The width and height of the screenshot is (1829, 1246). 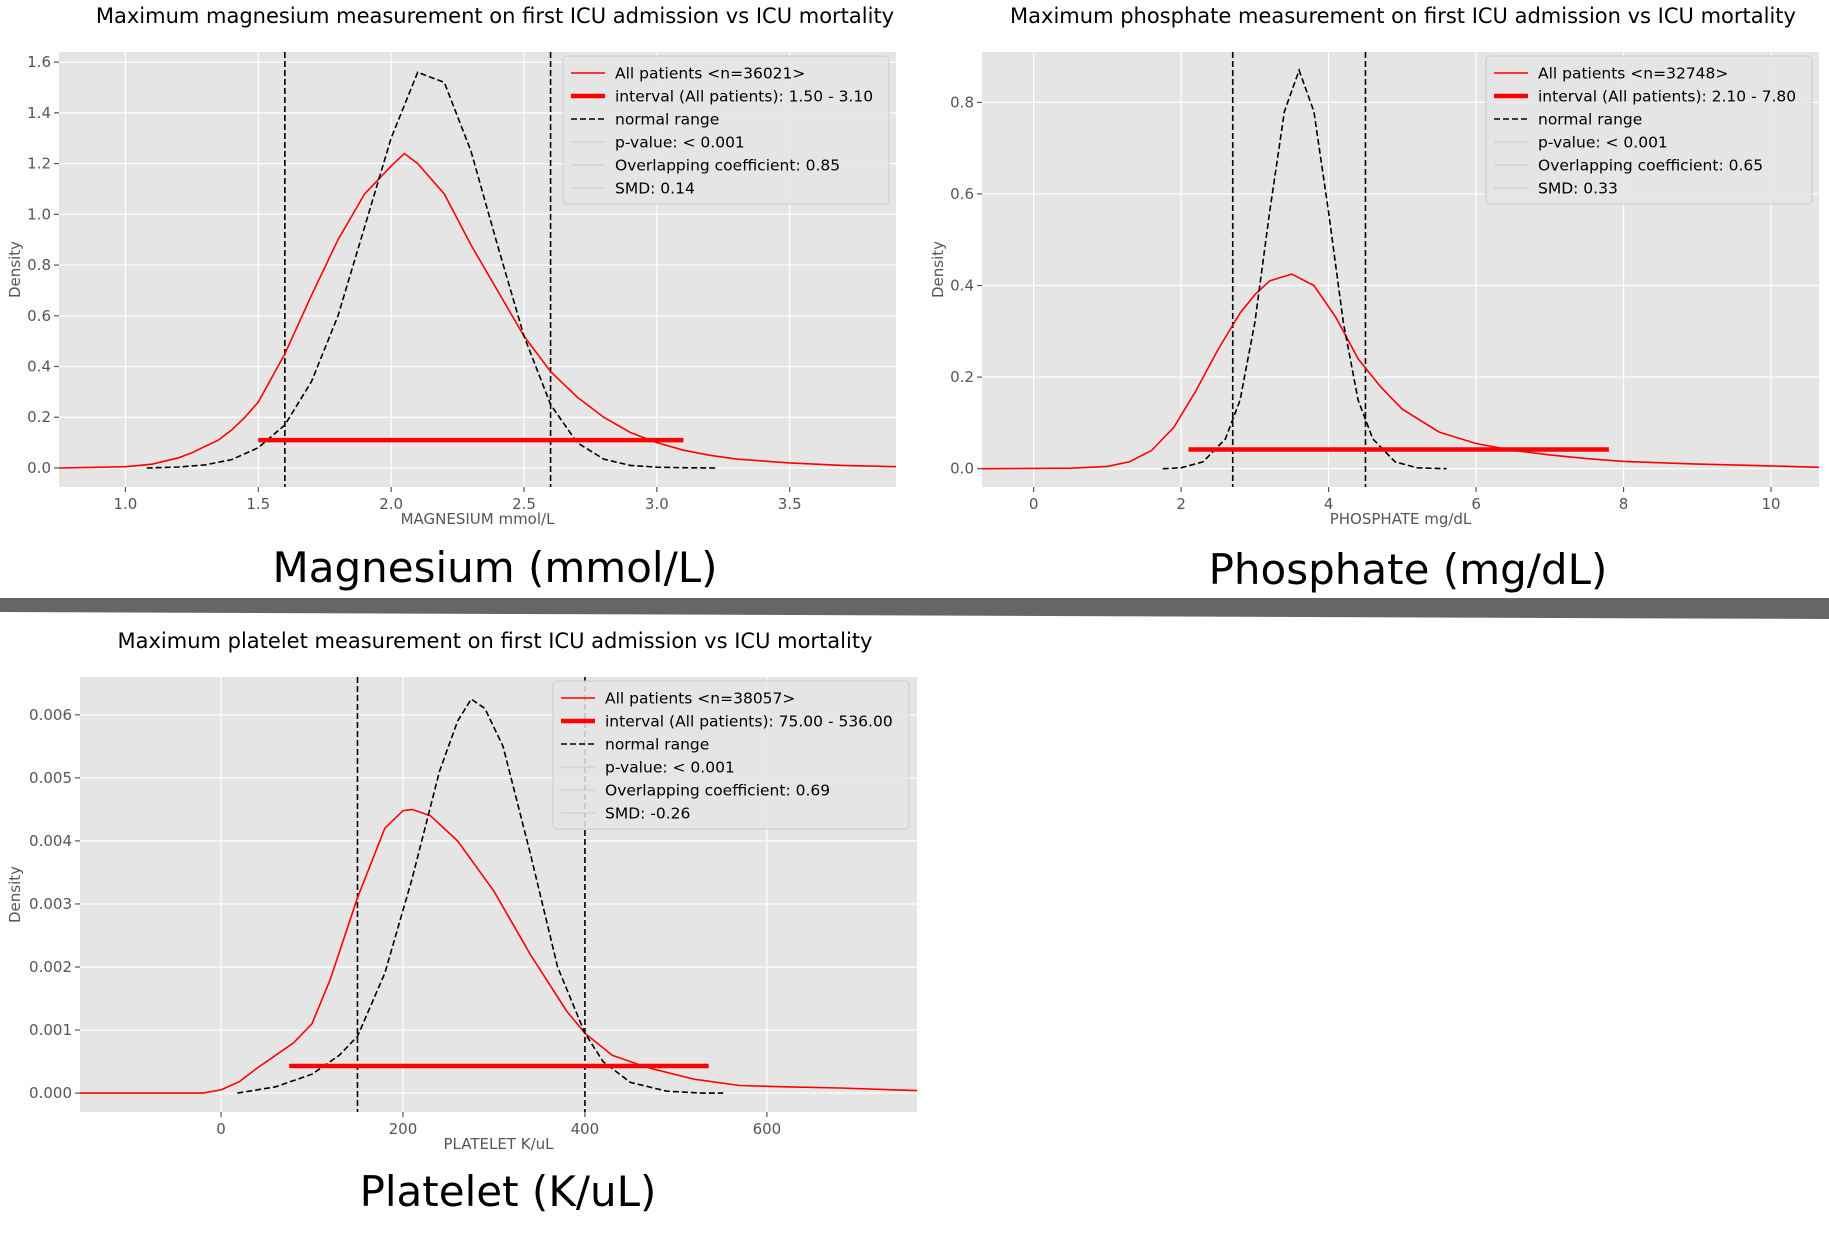 What do you see at coordinates (585, 1129) in the screenshot?
I see `x-tick-label: 400` at bounding box center [585, 1129].